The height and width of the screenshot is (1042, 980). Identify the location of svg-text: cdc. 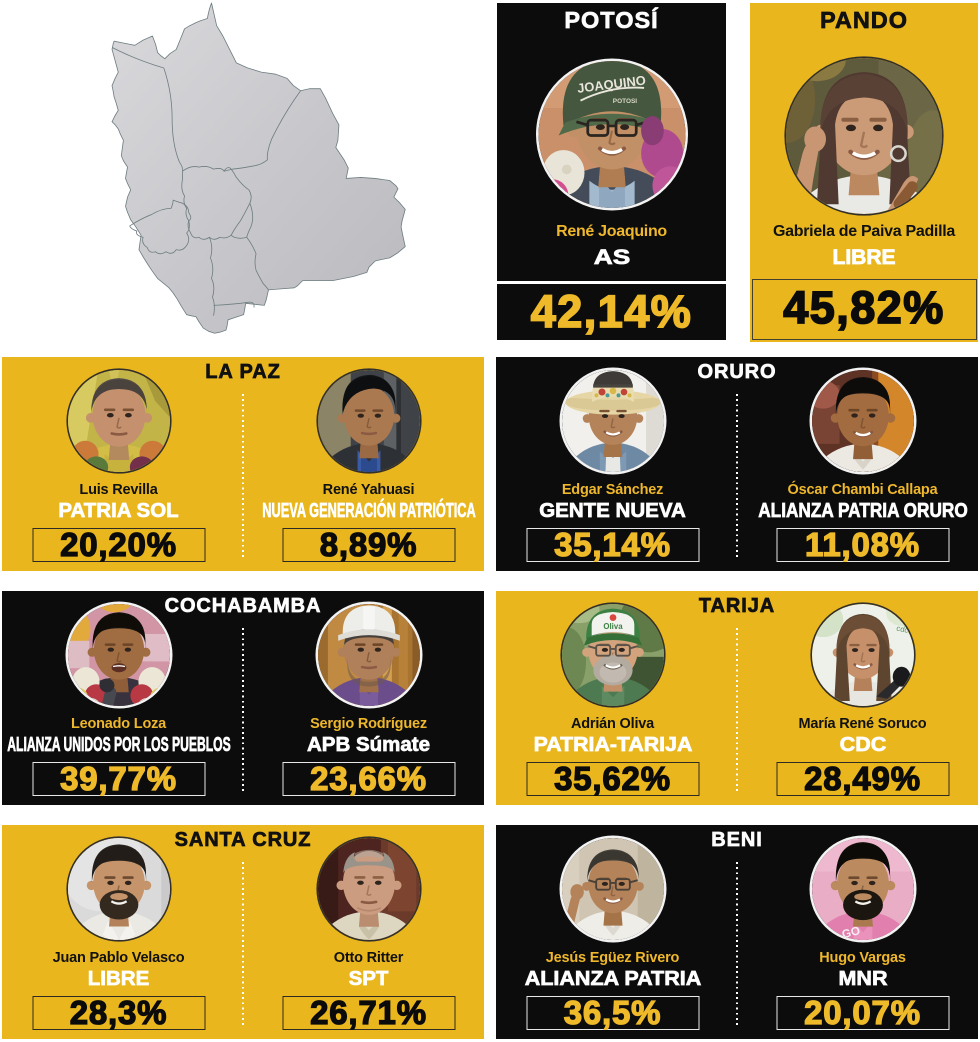
(902, 629).